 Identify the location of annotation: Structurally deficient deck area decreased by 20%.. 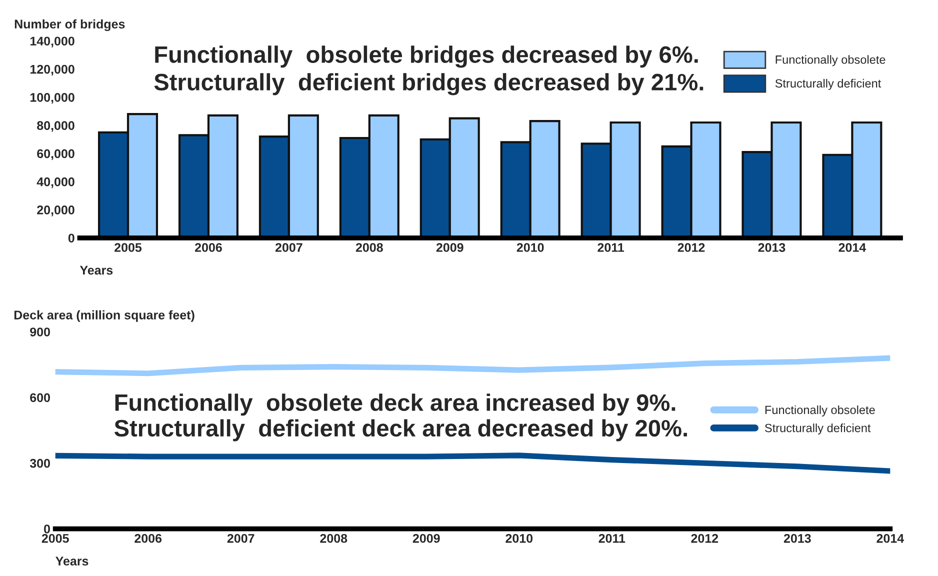
(400, 430).